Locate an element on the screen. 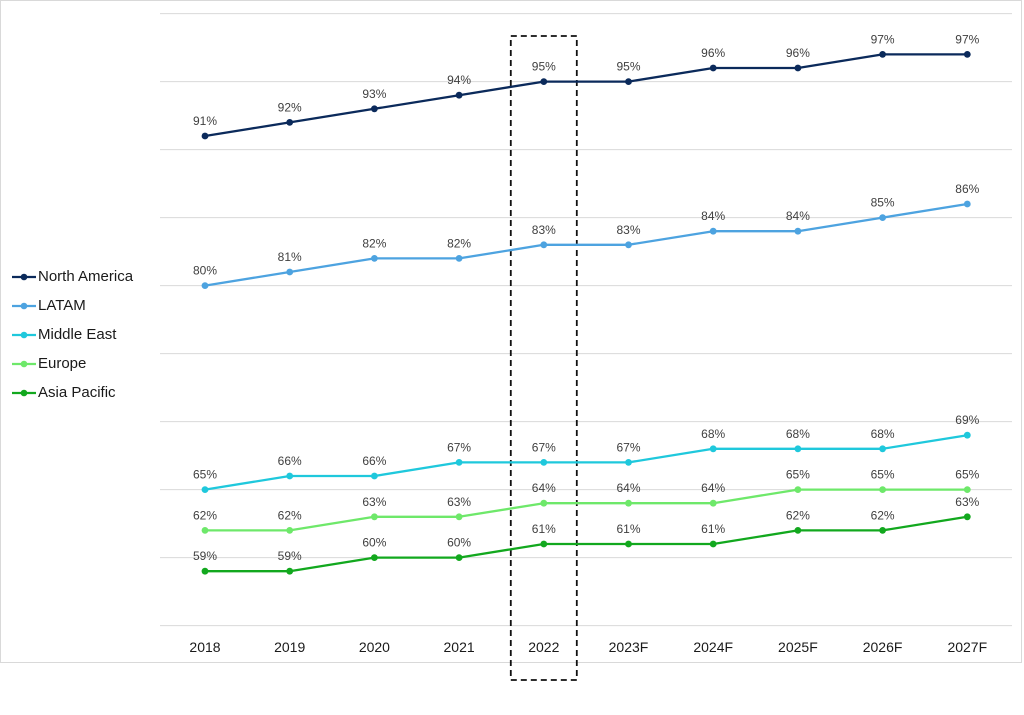 Image resolution: width=1024 pixels, height=715 pixels. data-label-europe-2026f: 65% is located at coordinates (883, 475).